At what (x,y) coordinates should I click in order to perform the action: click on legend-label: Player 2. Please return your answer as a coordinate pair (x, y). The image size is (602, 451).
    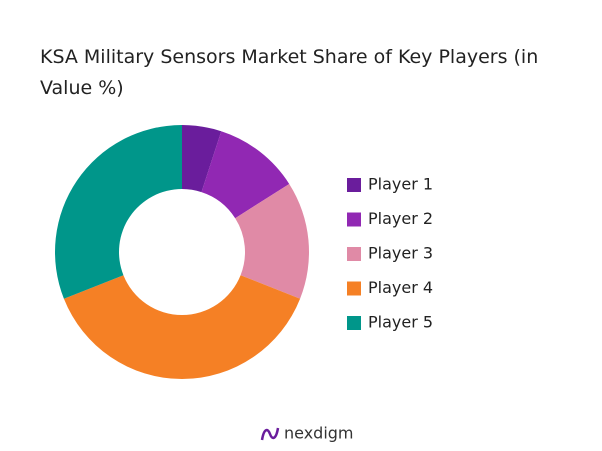
    Looking at the image, I should click on (400, 218).